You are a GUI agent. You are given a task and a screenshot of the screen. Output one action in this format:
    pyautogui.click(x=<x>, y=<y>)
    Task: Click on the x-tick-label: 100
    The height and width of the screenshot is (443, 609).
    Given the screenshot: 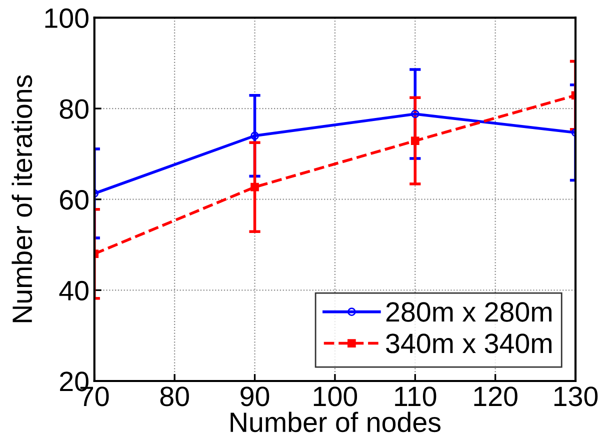 What is the action you would take?
    pyautogui.click(x=336, y=396)
    